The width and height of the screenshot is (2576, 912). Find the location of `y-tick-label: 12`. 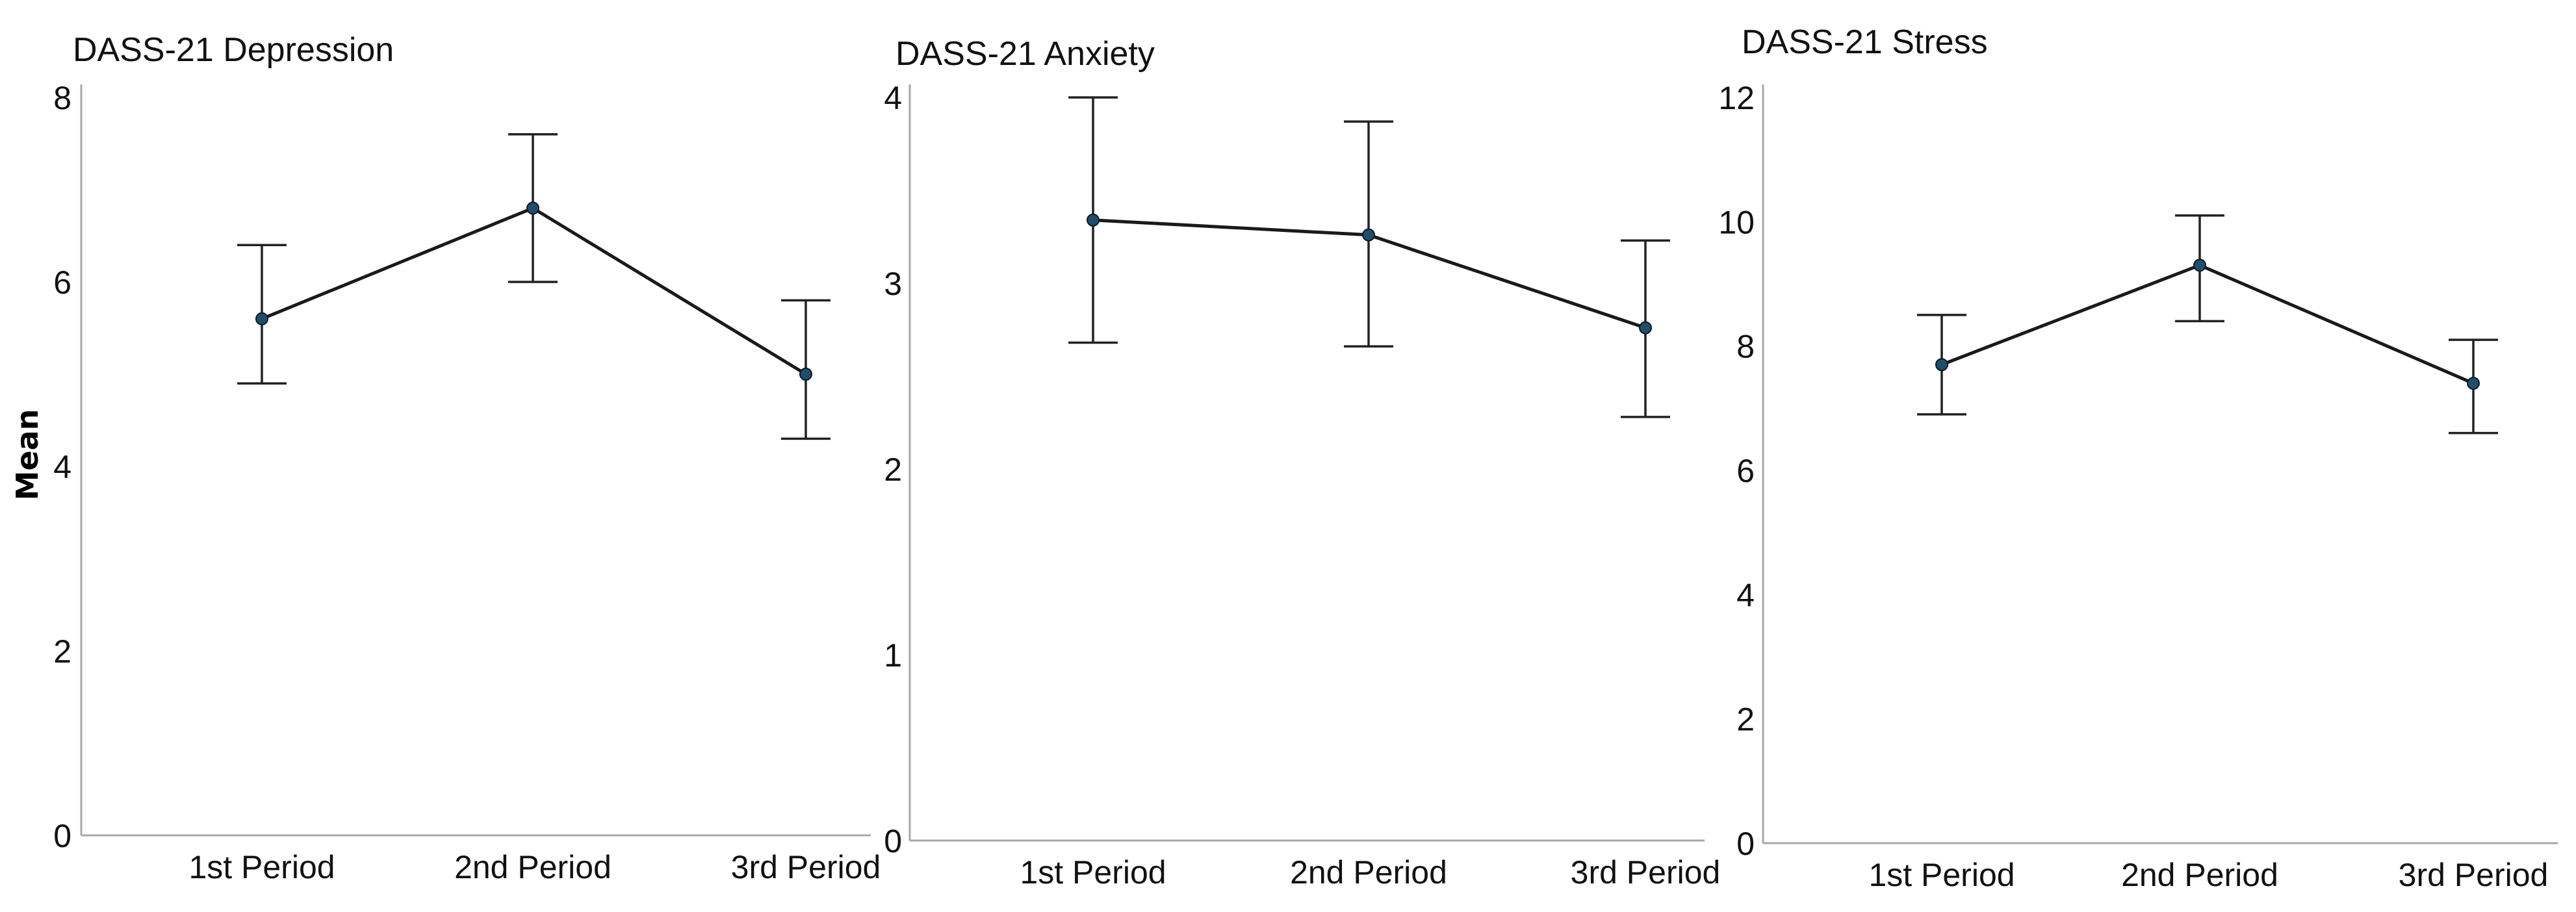

y-tick-label: 12 is located at coordinates (1736, 98).